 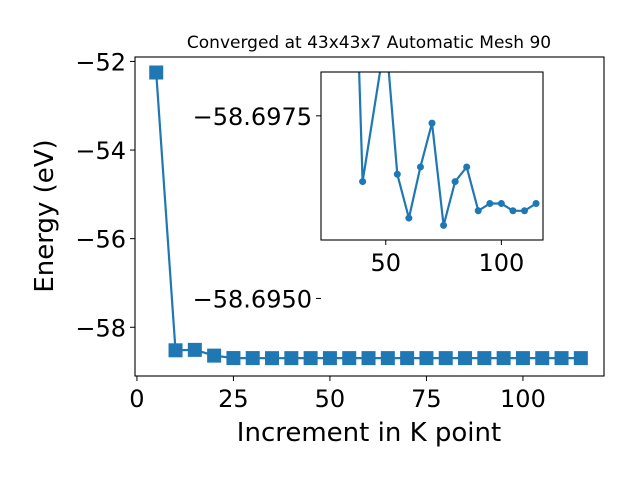 I want to click on main-y-tick-label: −54, so click(x=100, y=151).